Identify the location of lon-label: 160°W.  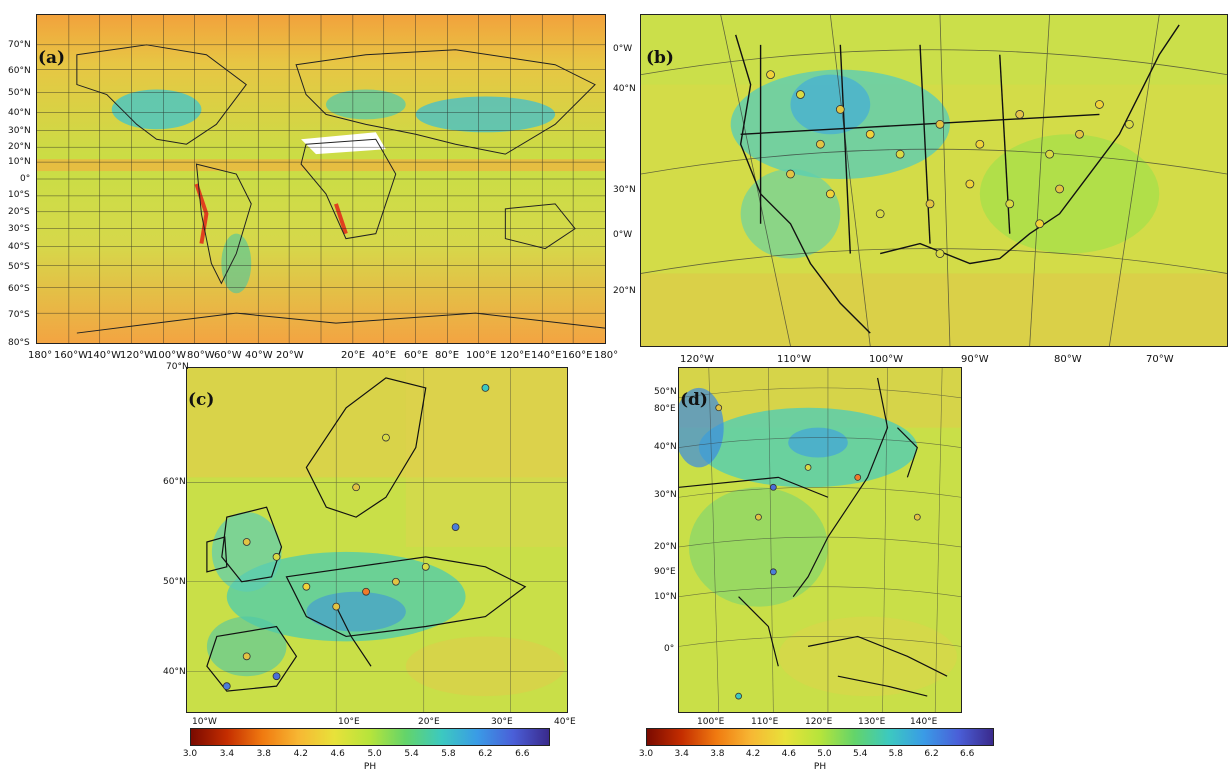
(71, 355).